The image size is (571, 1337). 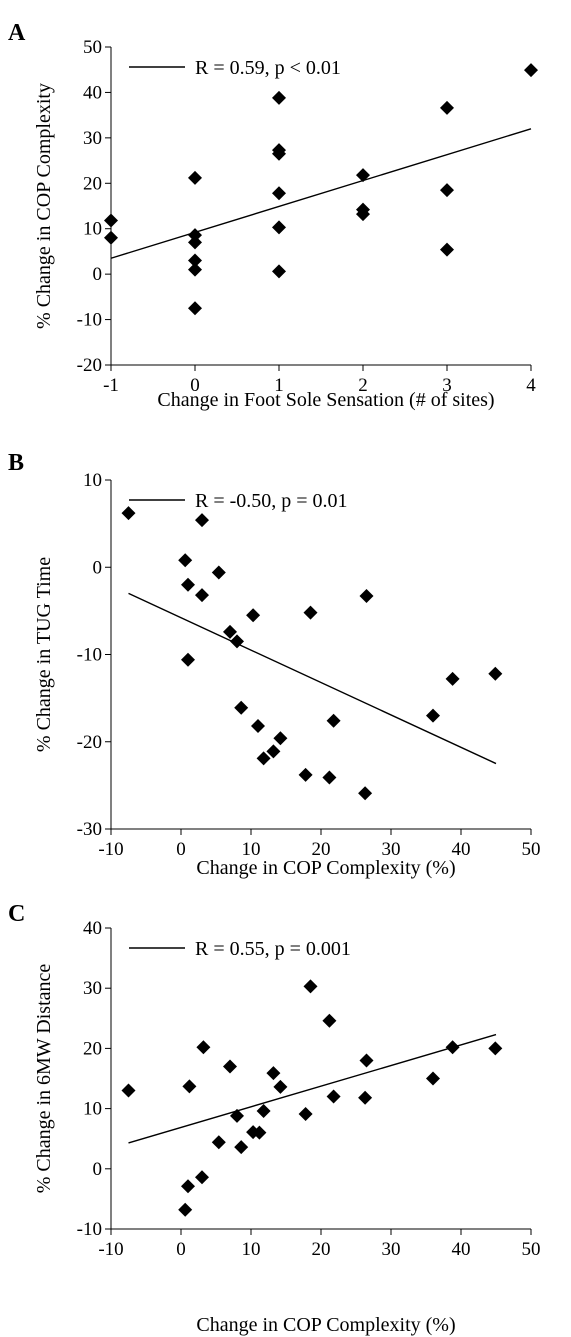 What do you see at coordinates (447, 385) in the screenshot?
I see `x-tick-label: 3` at bounding box center [447, 385].